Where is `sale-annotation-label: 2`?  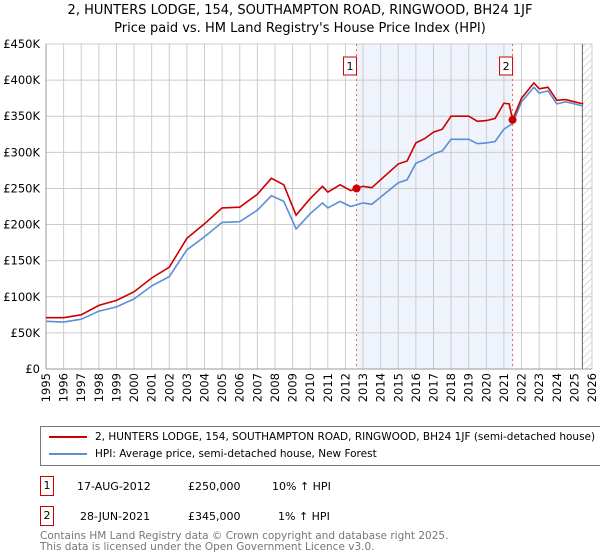 sale-annotation-label: 2 is located at coordinates (506, 66).